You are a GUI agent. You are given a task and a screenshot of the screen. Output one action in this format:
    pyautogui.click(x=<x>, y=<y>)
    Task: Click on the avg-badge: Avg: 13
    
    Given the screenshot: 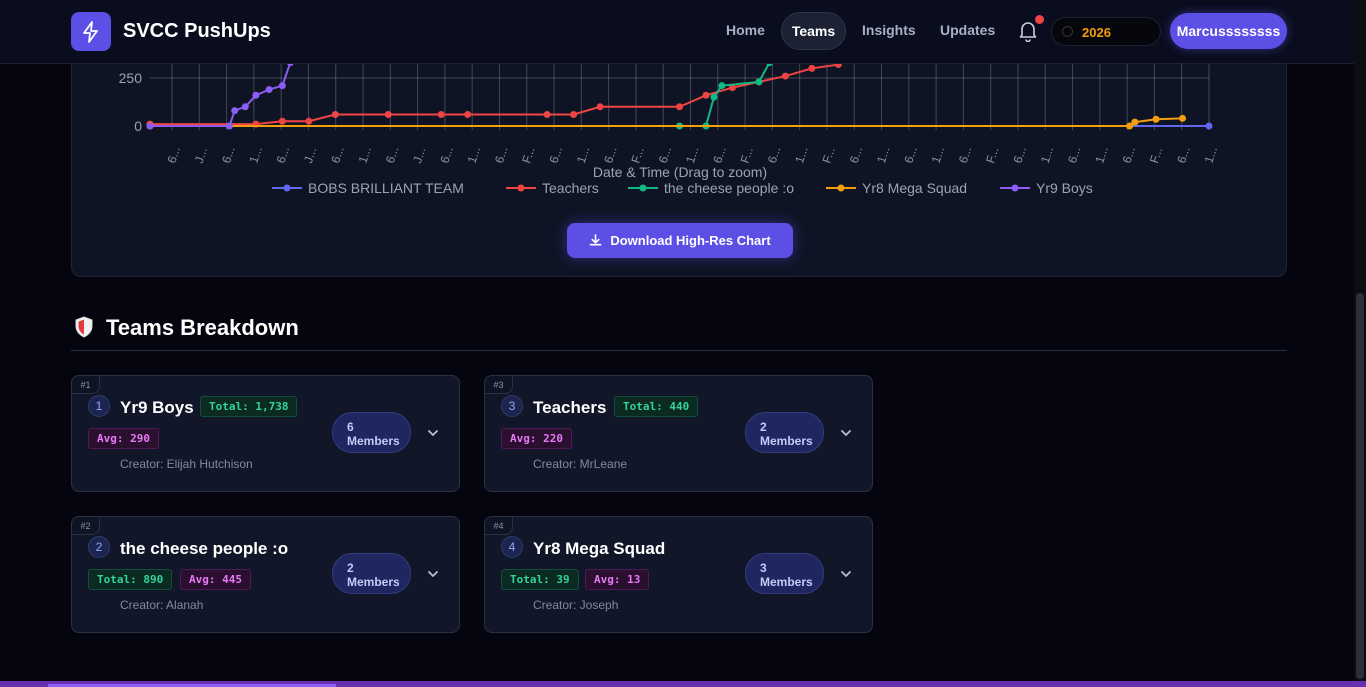 What is the action you would take?
    pyautogui.click(x=617, y=579)
    